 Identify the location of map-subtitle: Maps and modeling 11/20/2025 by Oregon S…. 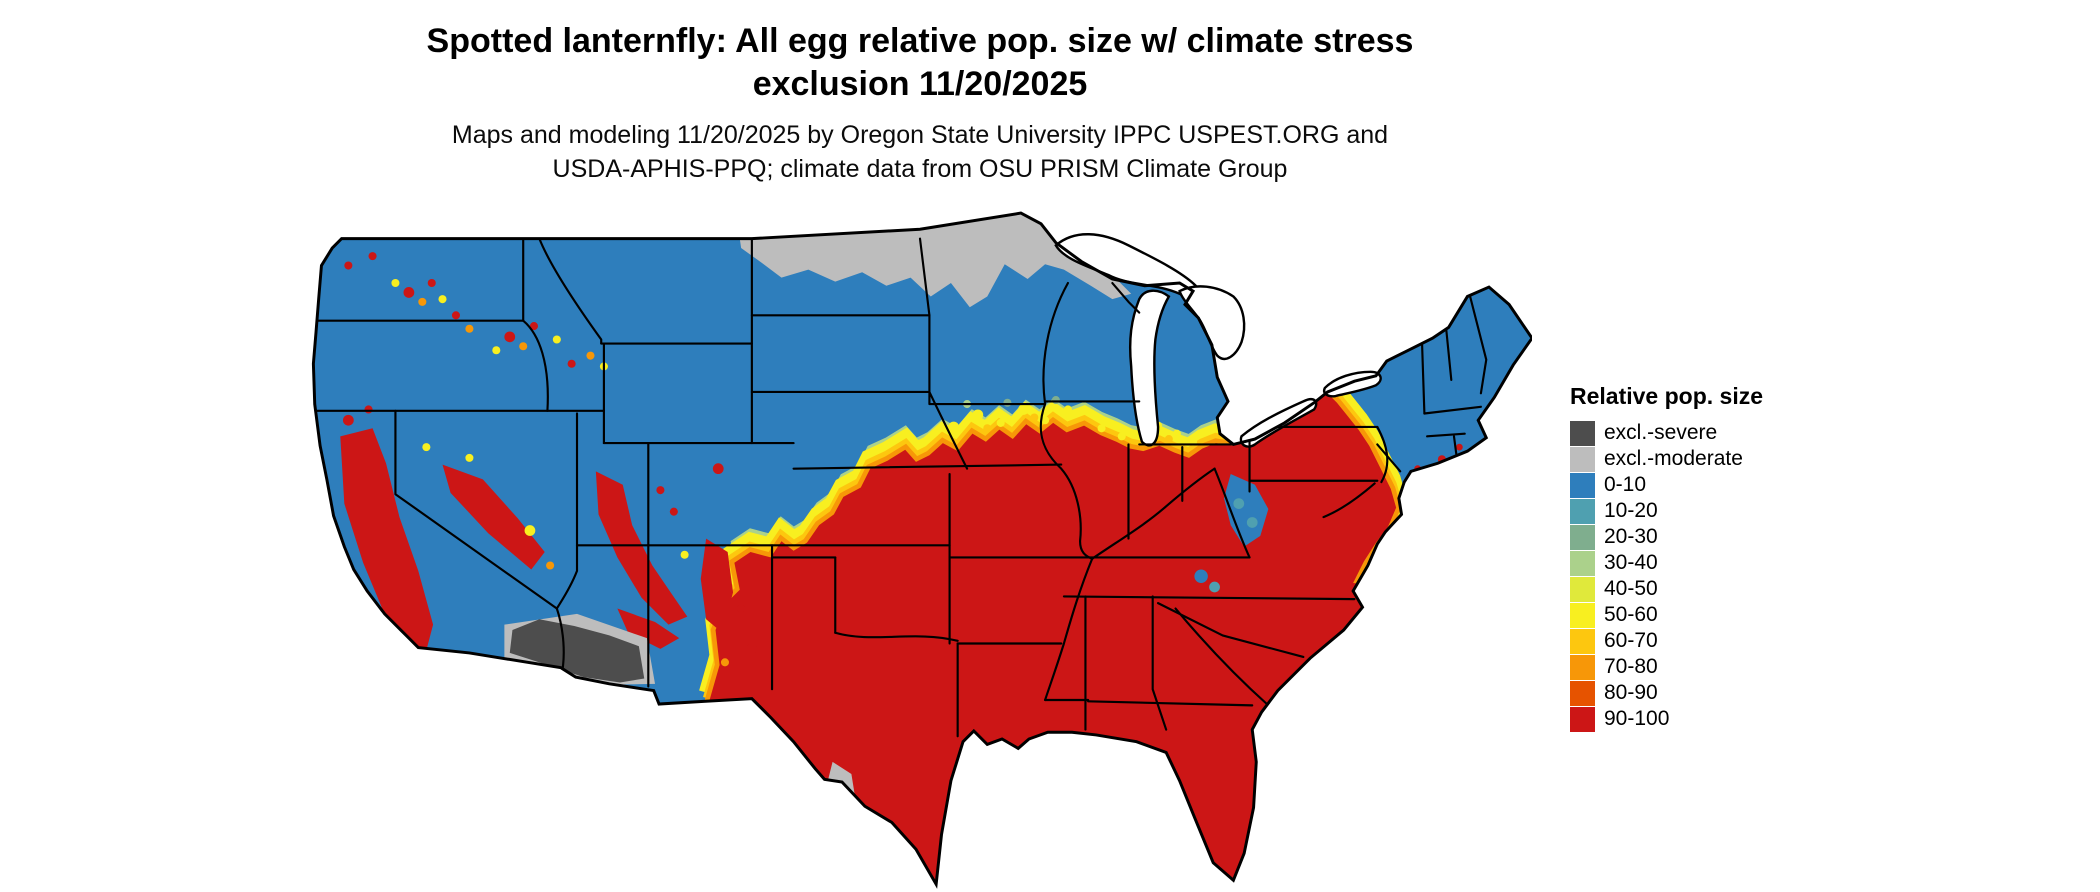
(920, 152).